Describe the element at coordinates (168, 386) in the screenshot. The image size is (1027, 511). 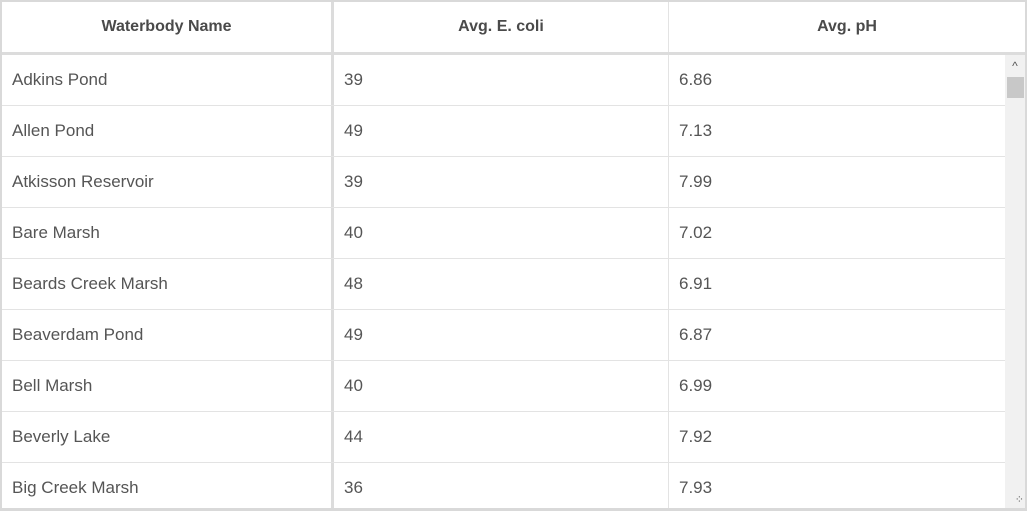
I see `cell-waterbody-name: Bell Marsh` at that location.